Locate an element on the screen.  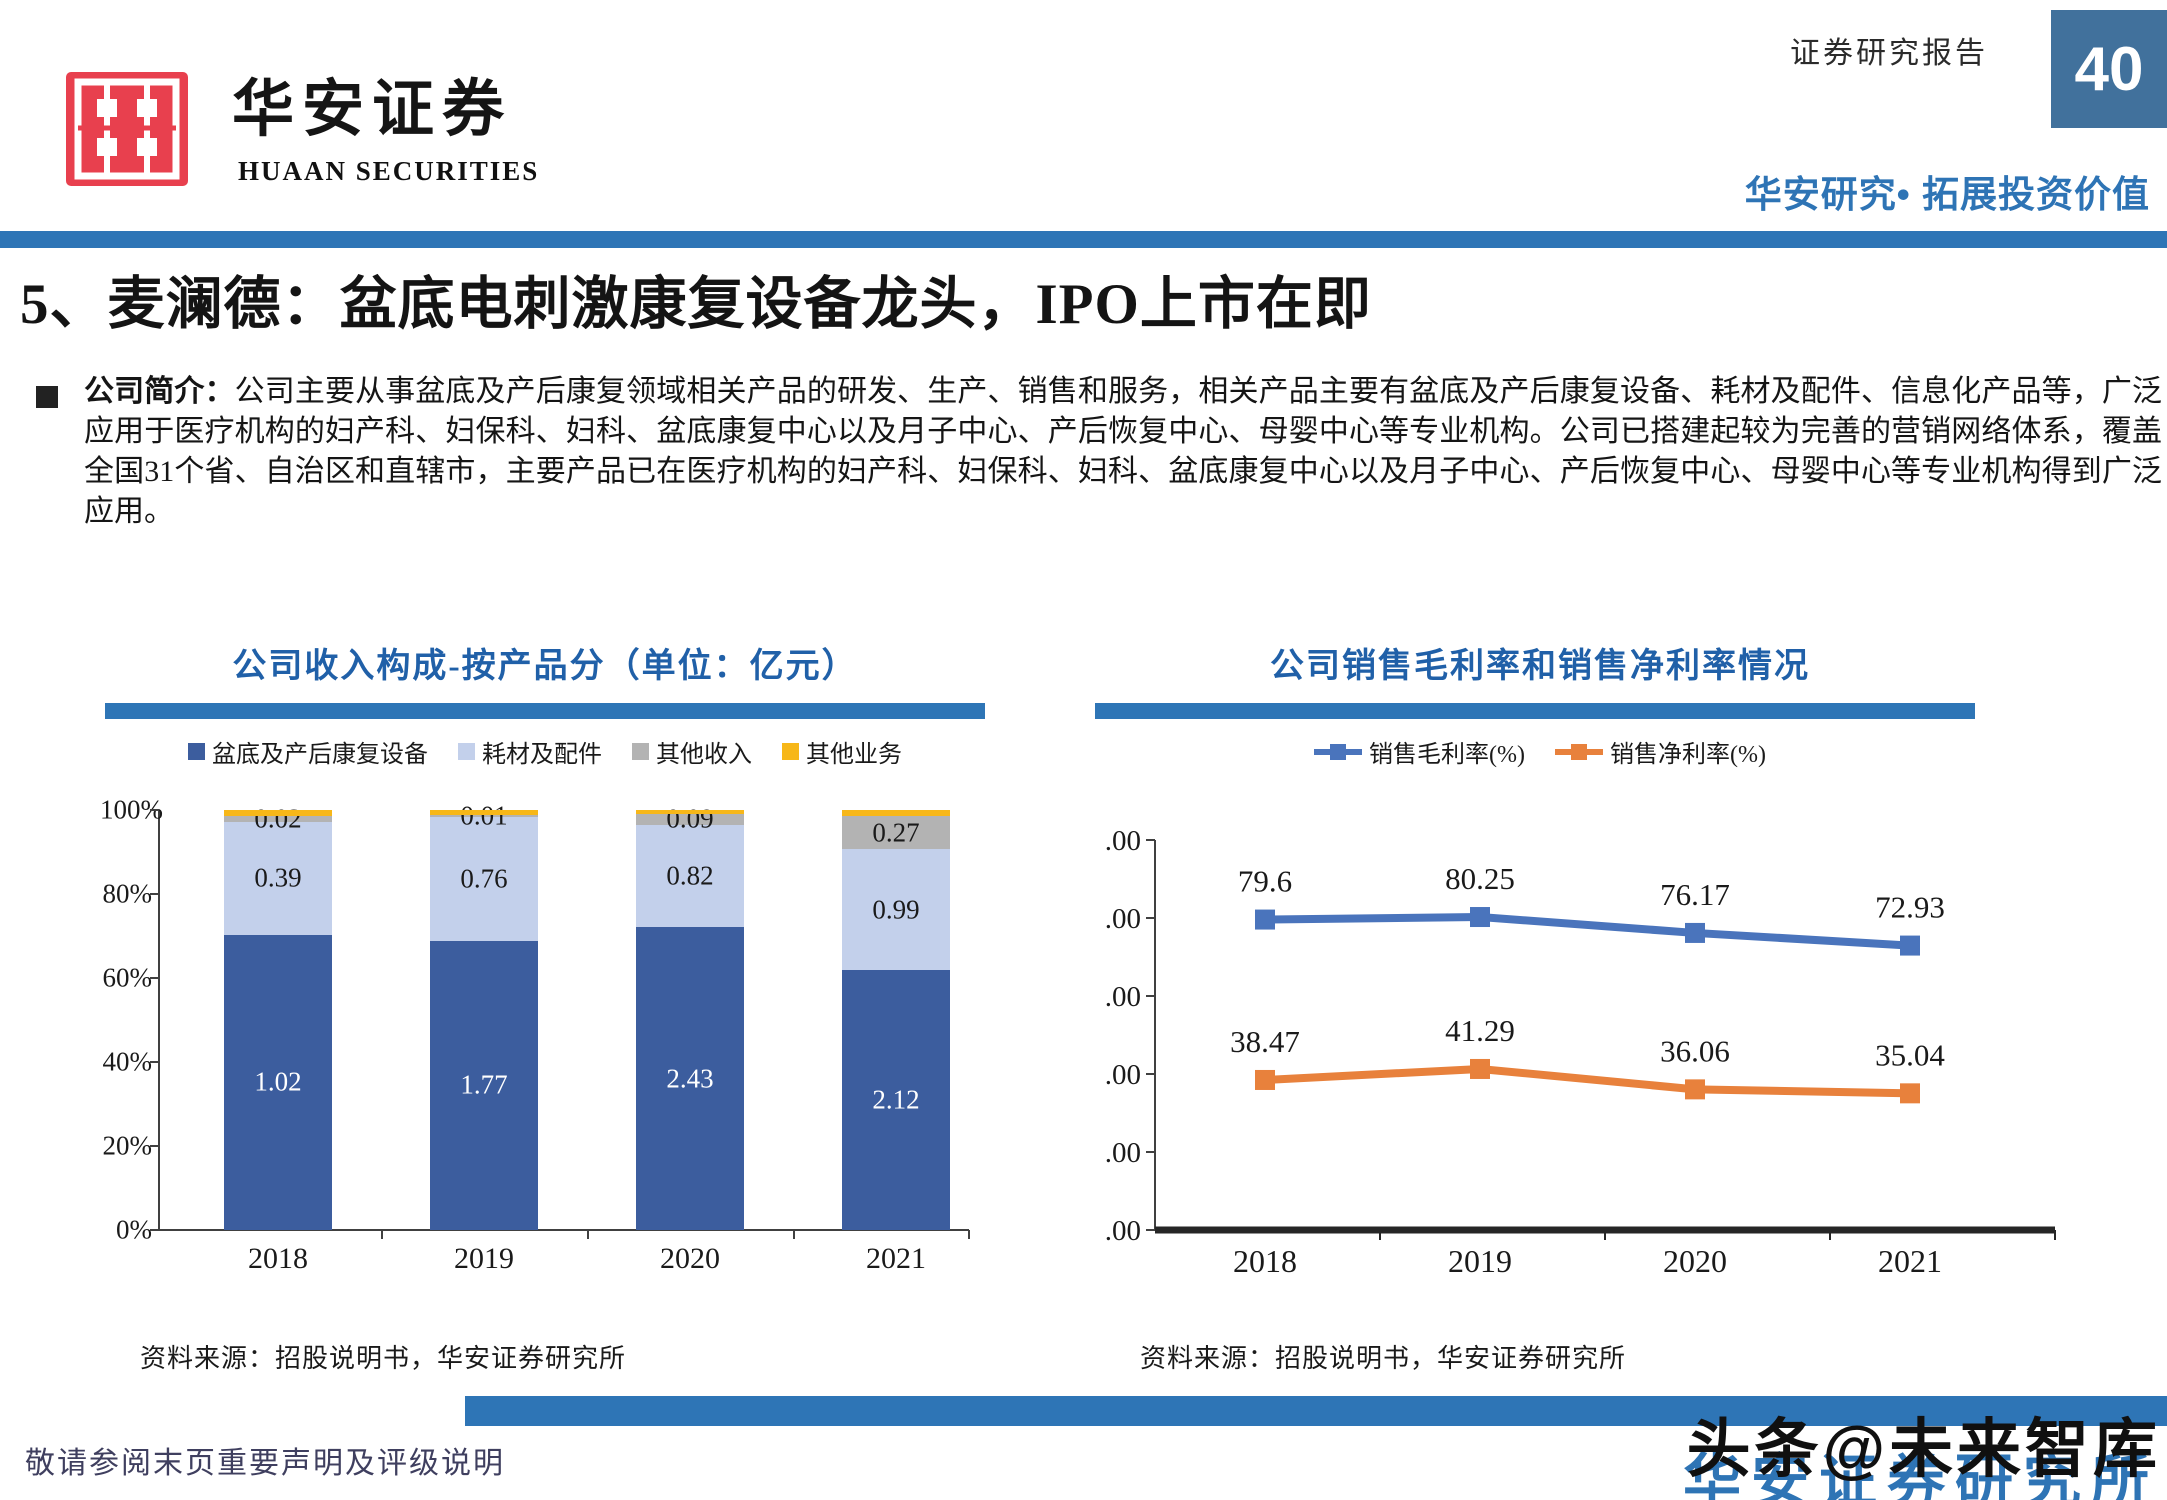
footer-disclaimer: 敬请参阅末页重要声明及评级说明 is located at coordinates (265, 1463).